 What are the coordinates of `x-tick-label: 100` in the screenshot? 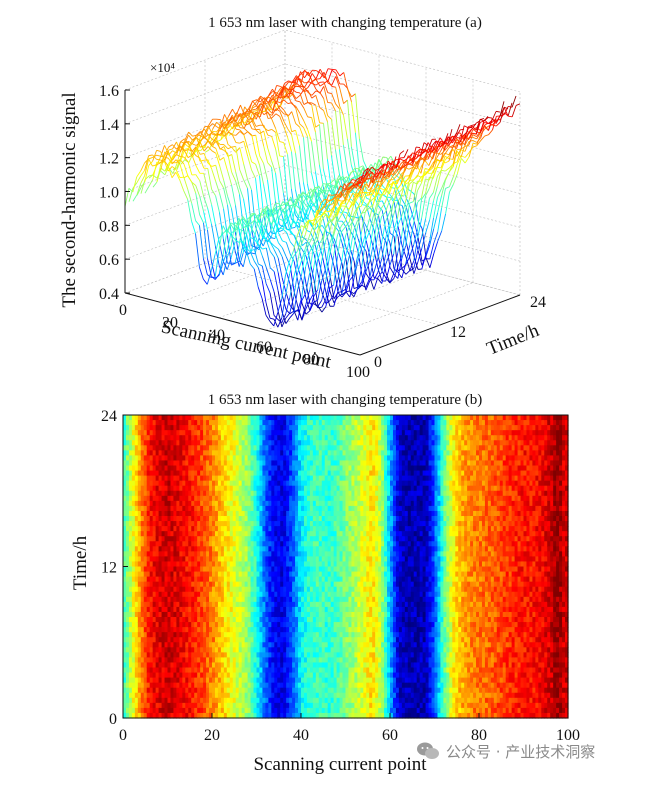 It's located at (358, 372).